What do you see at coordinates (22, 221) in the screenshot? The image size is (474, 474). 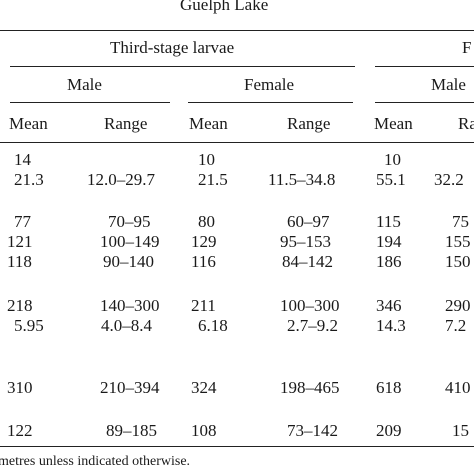 I see `table-cell: 77` at bounding box center [22, 221].